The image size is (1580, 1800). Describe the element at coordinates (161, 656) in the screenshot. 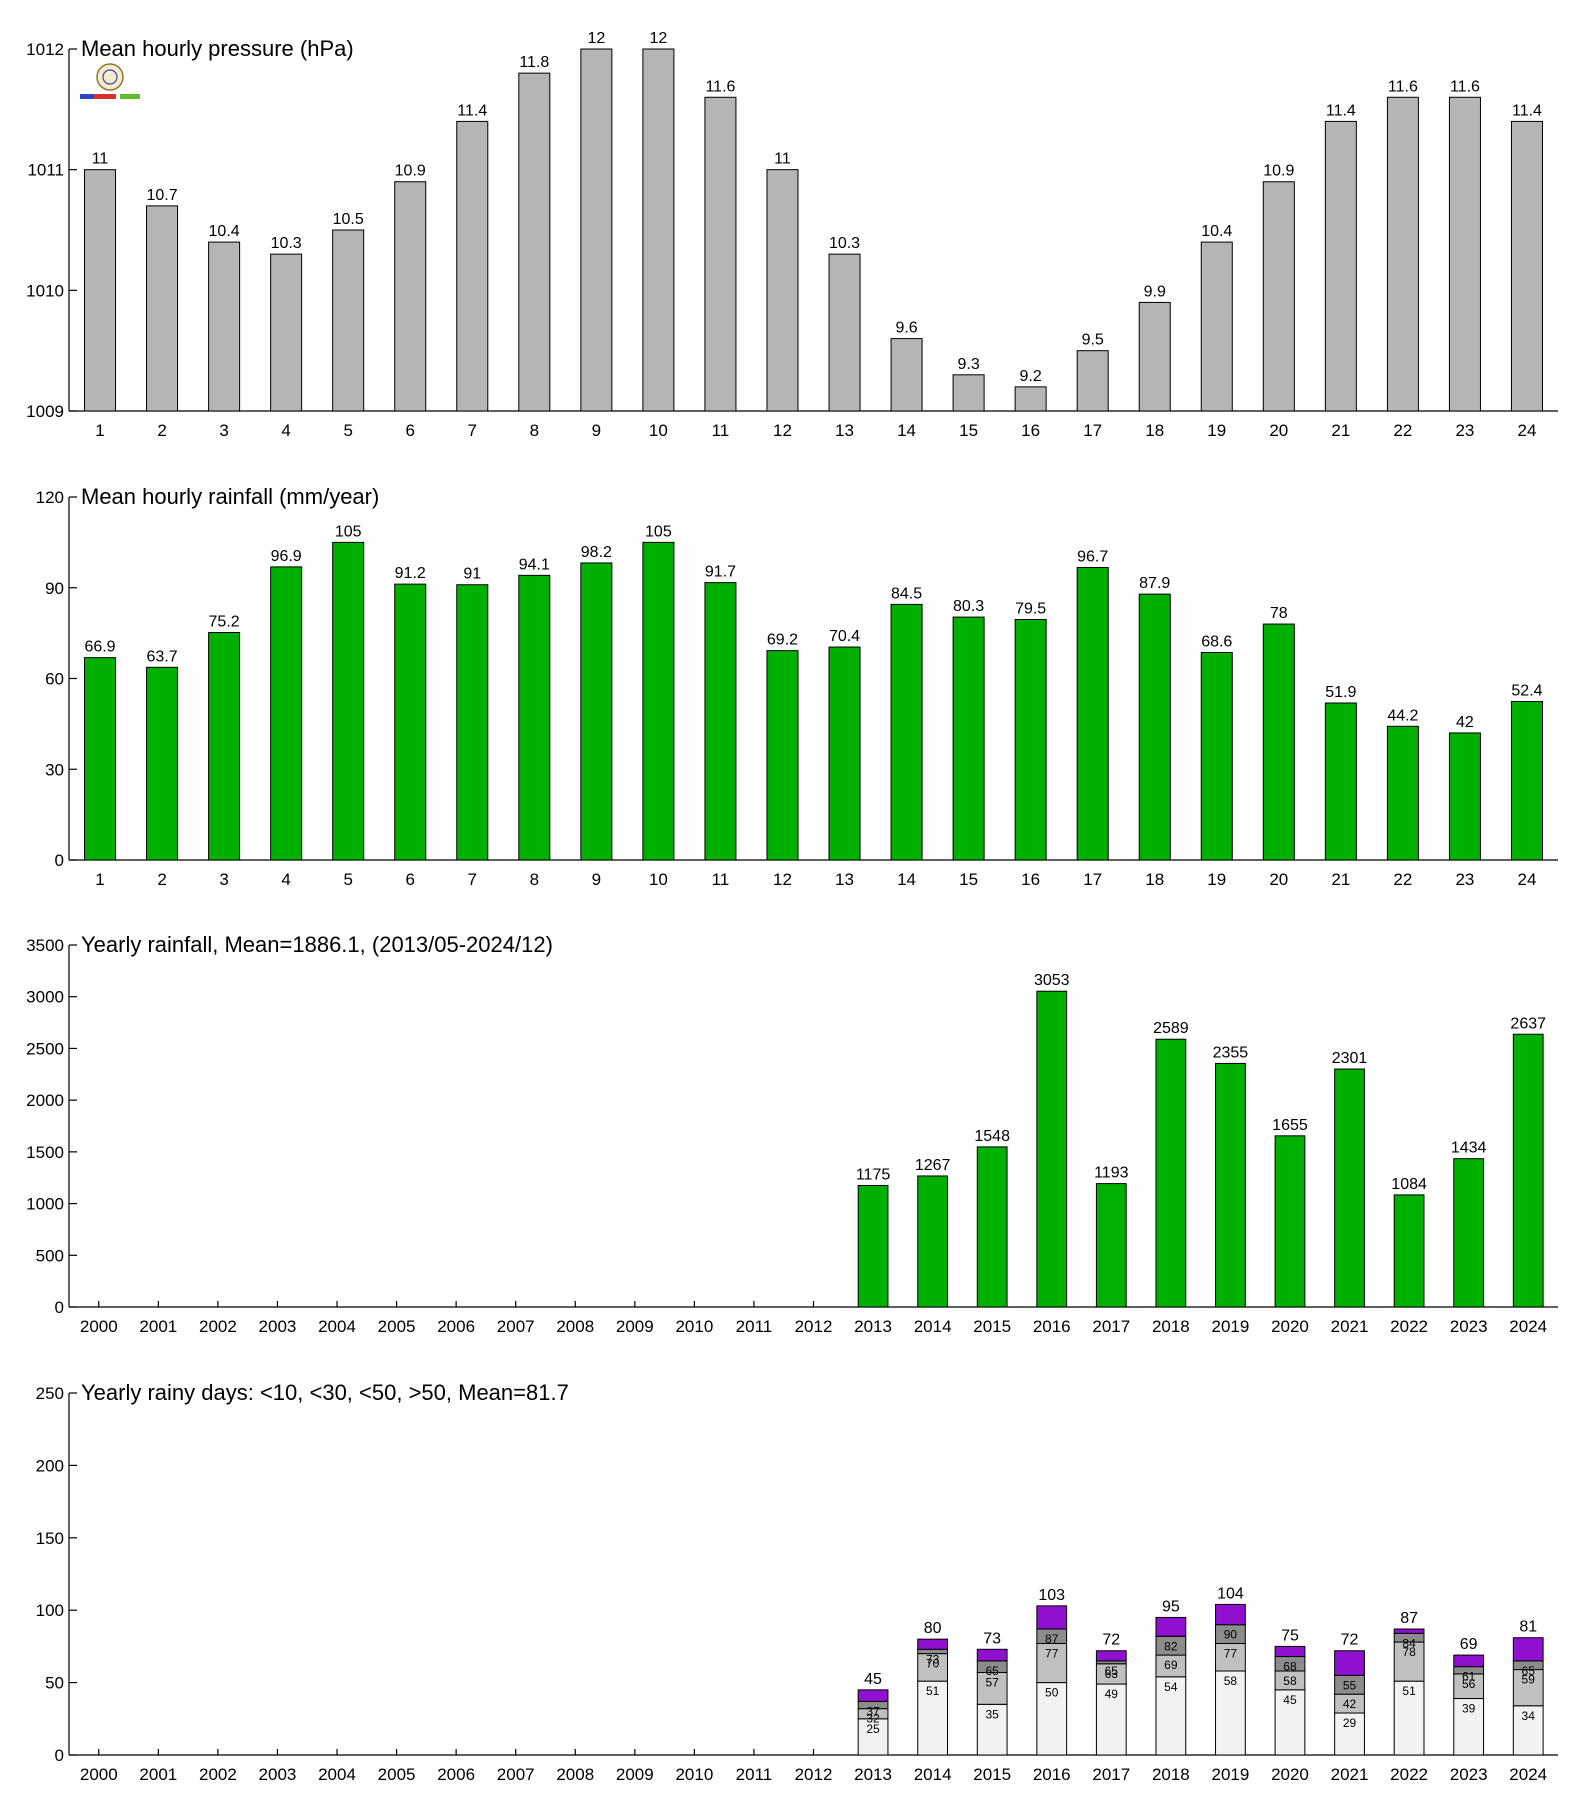

I see `bar-value-label: 63.7` at that location.